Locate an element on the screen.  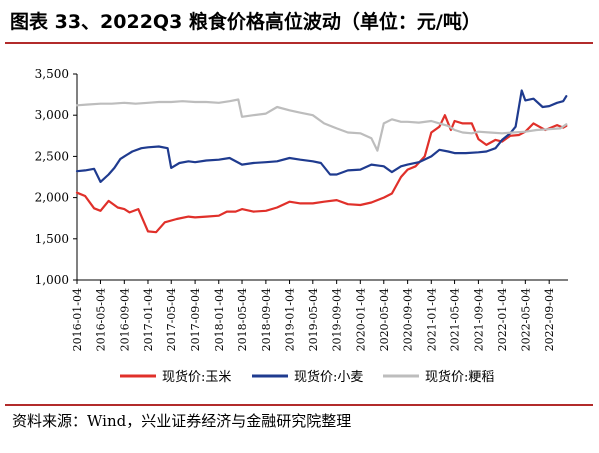
x-tick-label: 2018-05-04 is located at coordinates (242, 319).